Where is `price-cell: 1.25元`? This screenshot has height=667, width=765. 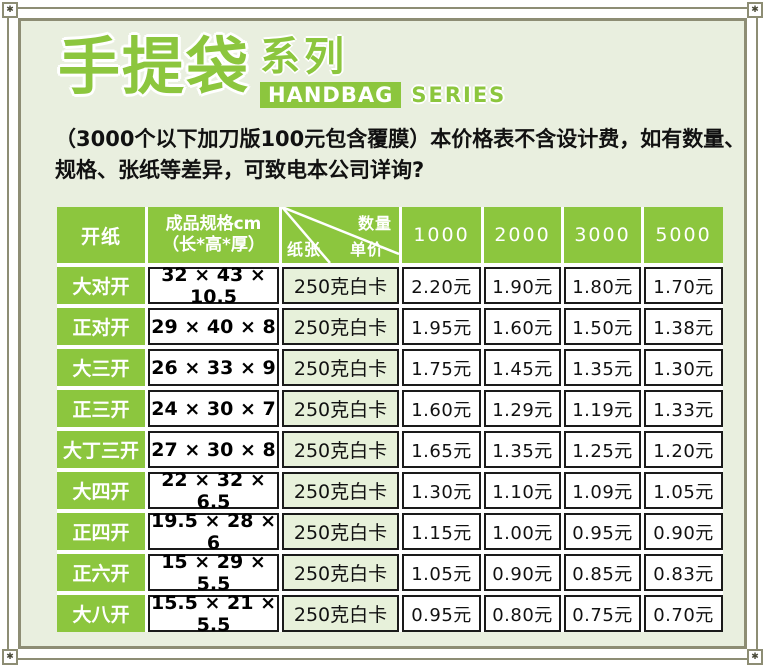
price-cell: 1.25元 is located at coordinates (602, 449).